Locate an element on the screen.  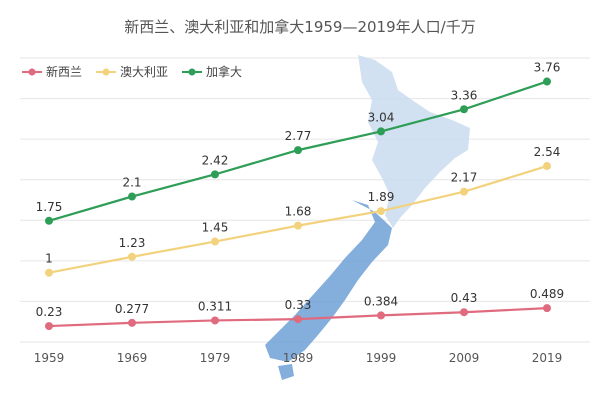
data-label: 2.1 is located at coordinates (131, 183).